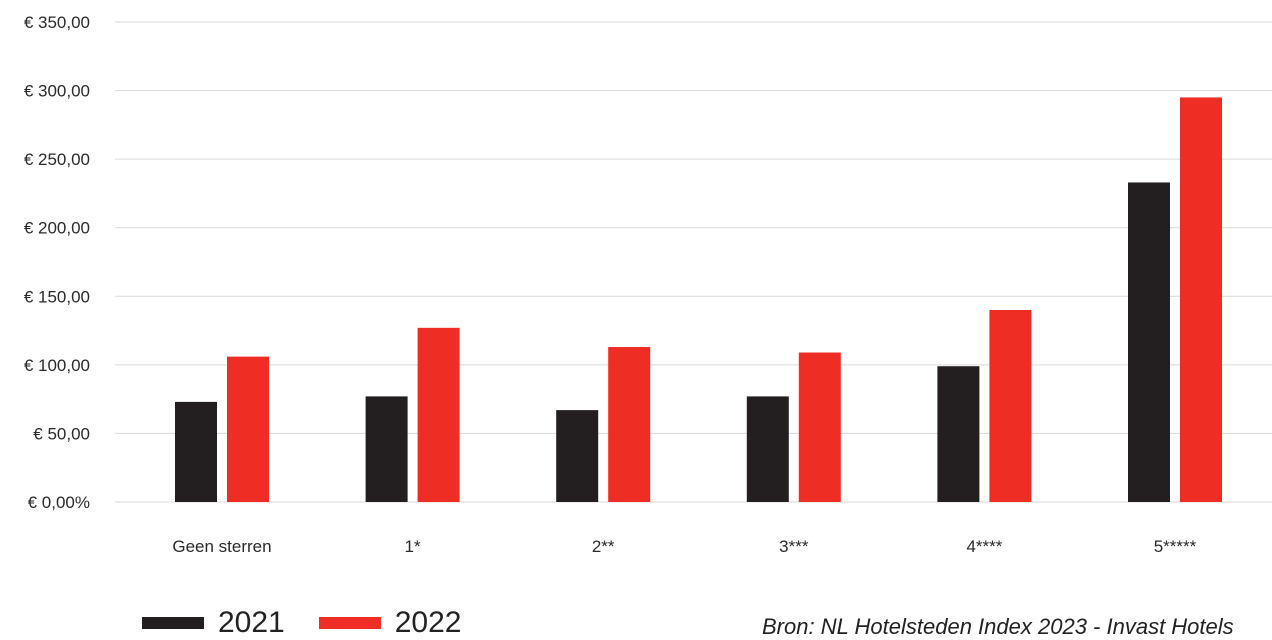  What do you see at coordinates (57, 22) in the screenshot?
I see `y-tick-label: € 350,00` at bounding box center [57, 22].